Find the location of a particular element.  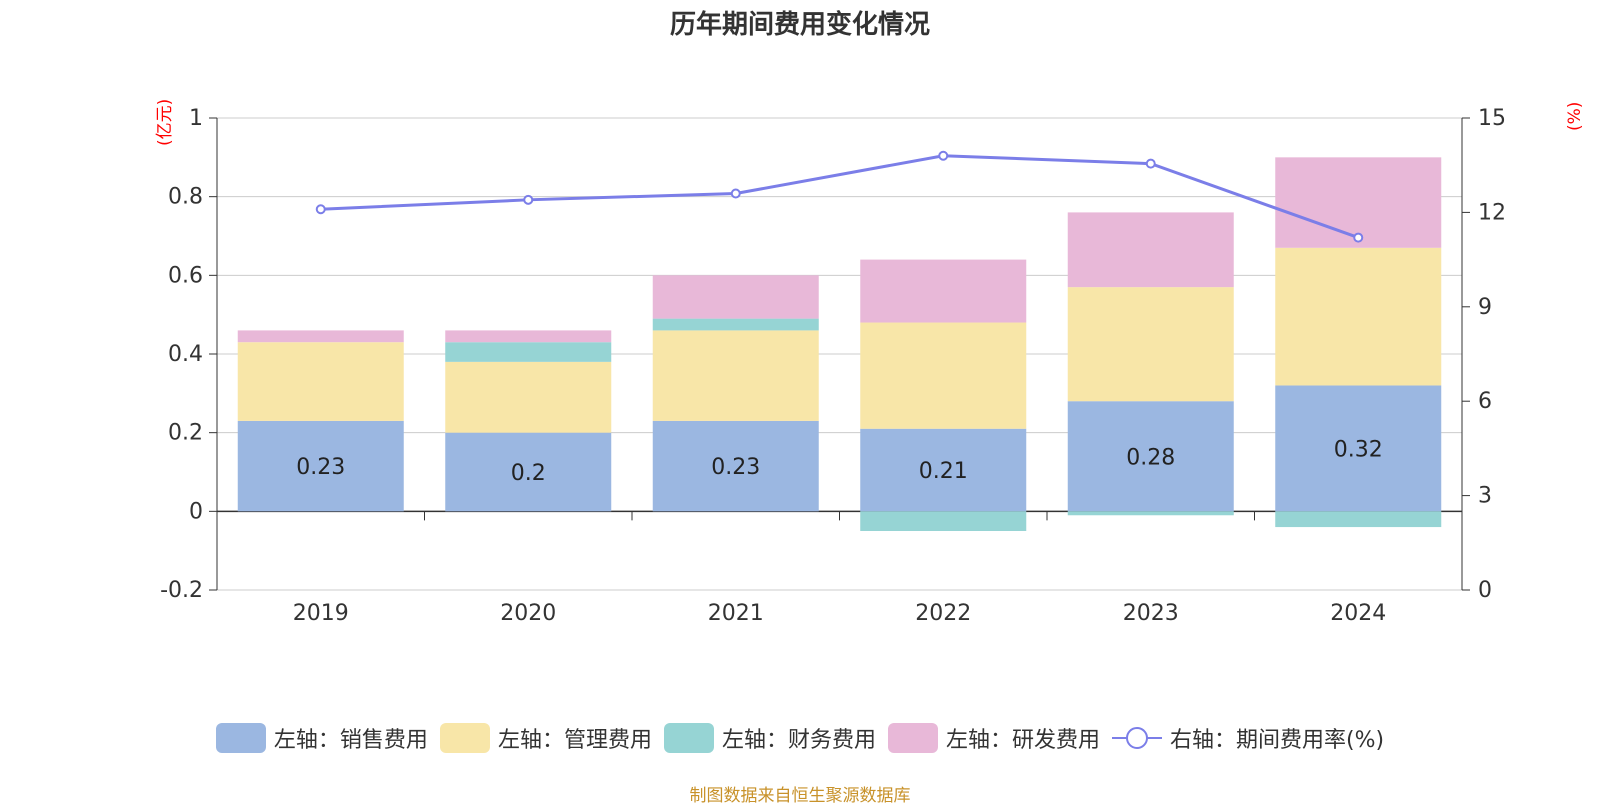

rate-point-2024 is located at coordinates (1358, 237).